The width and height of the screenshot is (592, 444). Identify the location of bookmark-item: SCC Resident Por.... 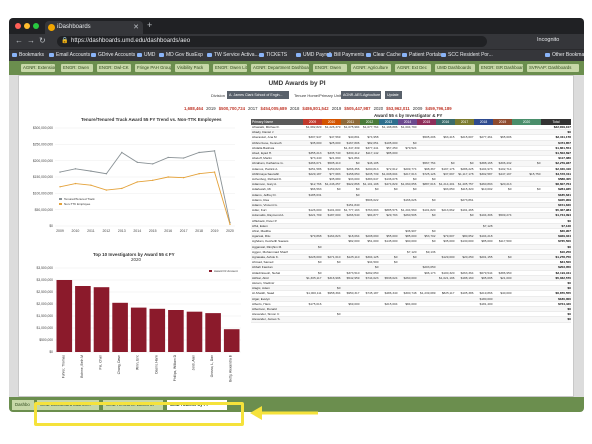
(467, 55).